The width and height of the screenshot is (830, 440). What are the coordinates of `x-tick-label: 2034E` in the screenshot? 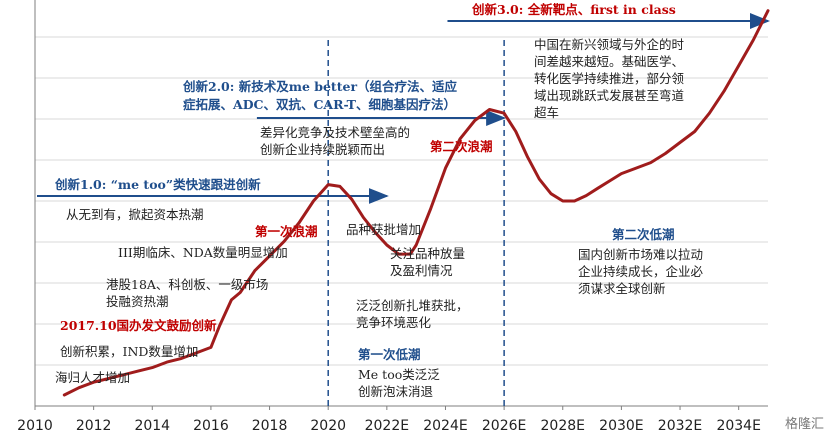 It's located at (738, 426).